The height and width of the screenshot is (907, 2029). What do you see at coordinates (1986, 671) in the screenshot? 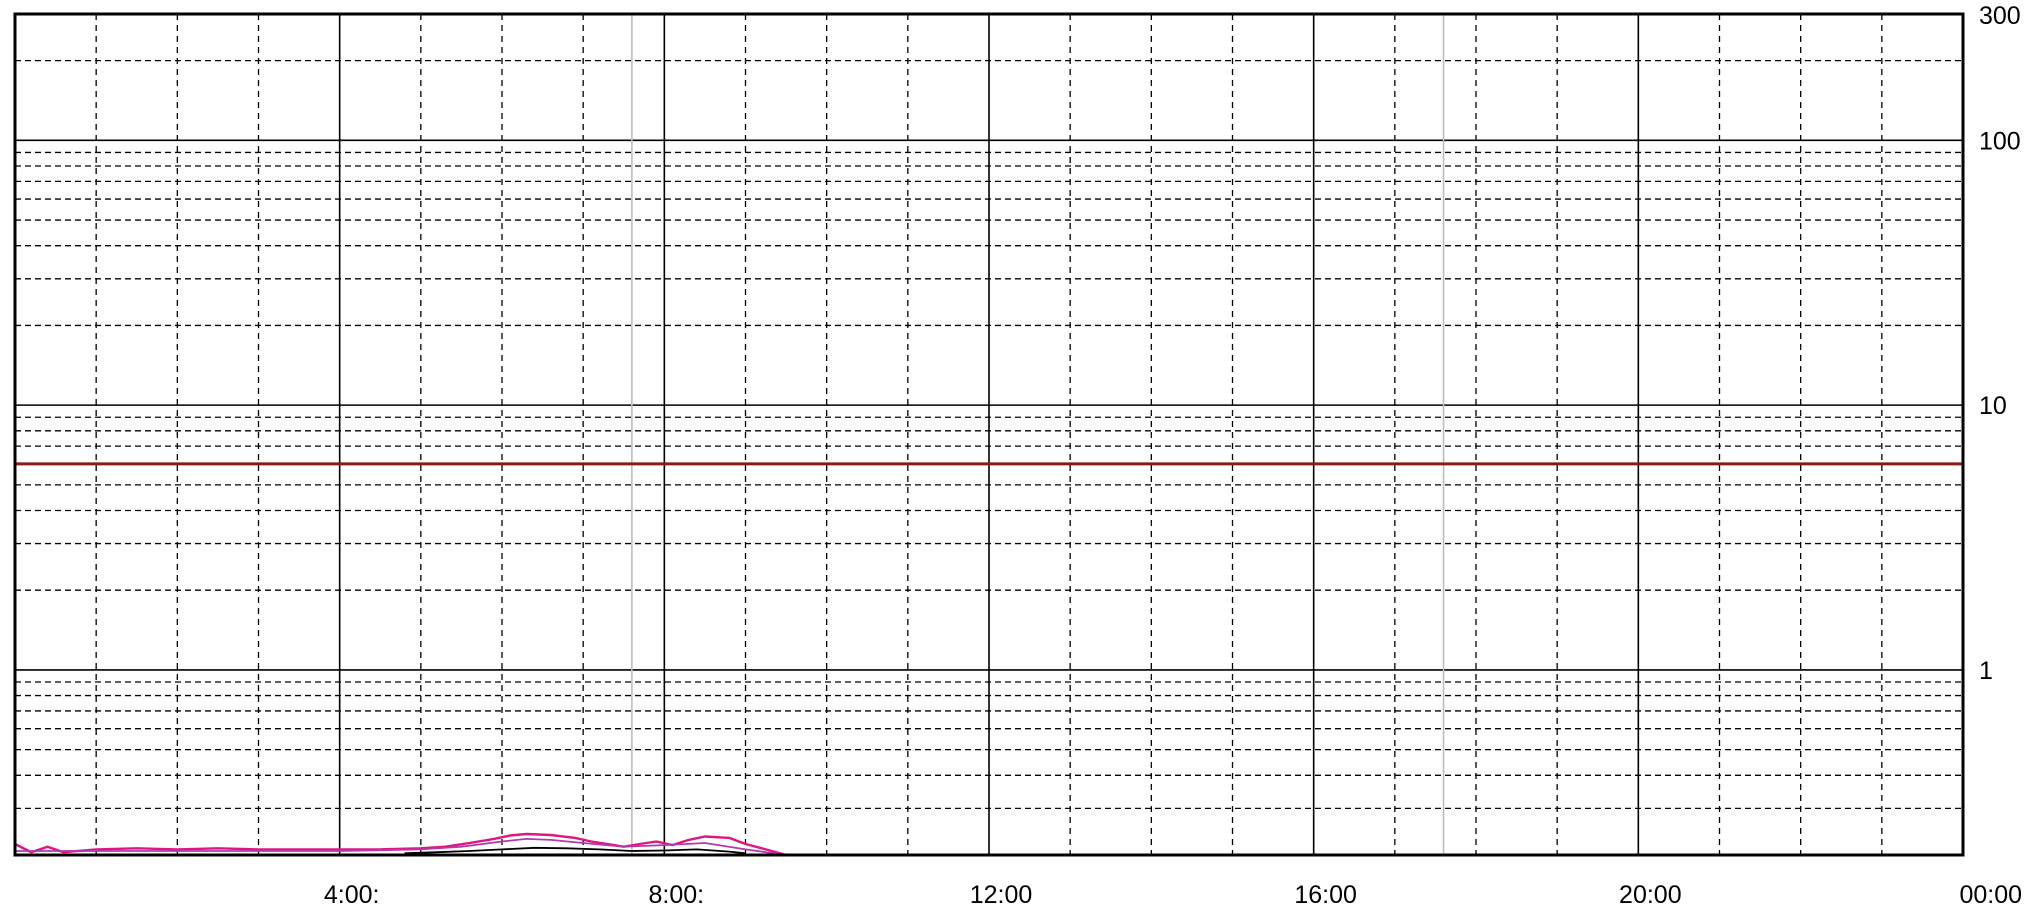
I see `y-tick-label: 1` at bounding box center [1986, 671].